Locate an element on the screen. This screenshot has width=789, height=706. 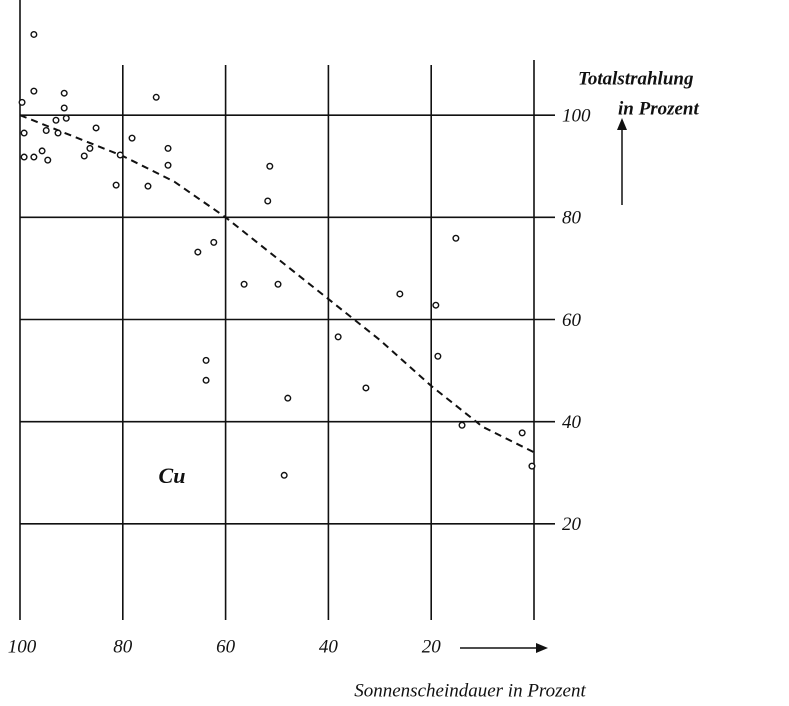
x-tick-label: 100 is located at coordinates (22, 646).